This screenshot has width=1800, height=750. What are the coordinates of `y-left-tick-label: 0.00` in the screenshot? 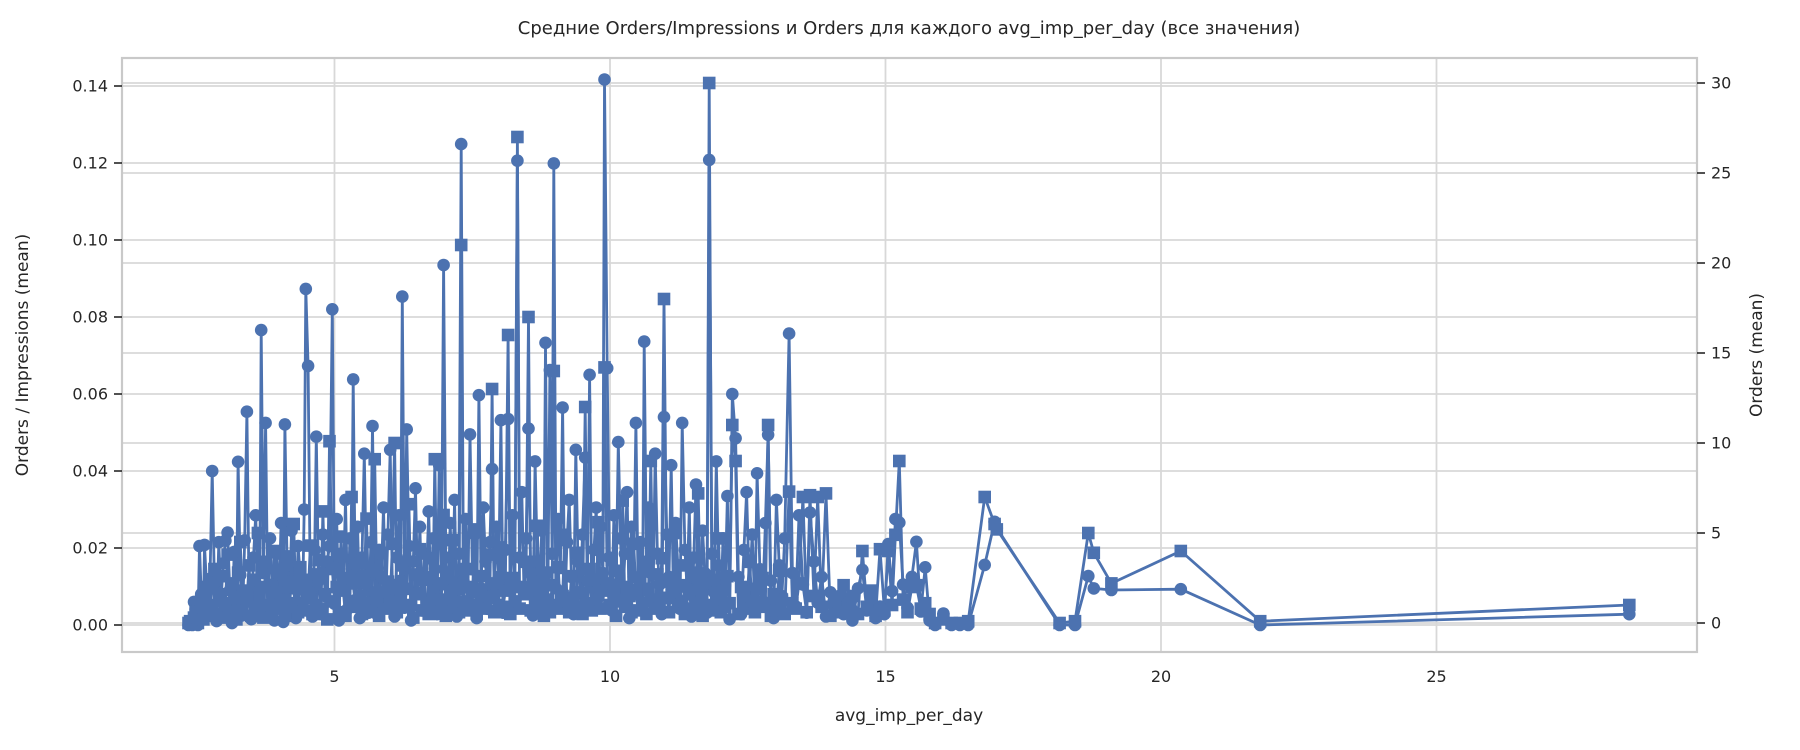 It's located at (90, 625).